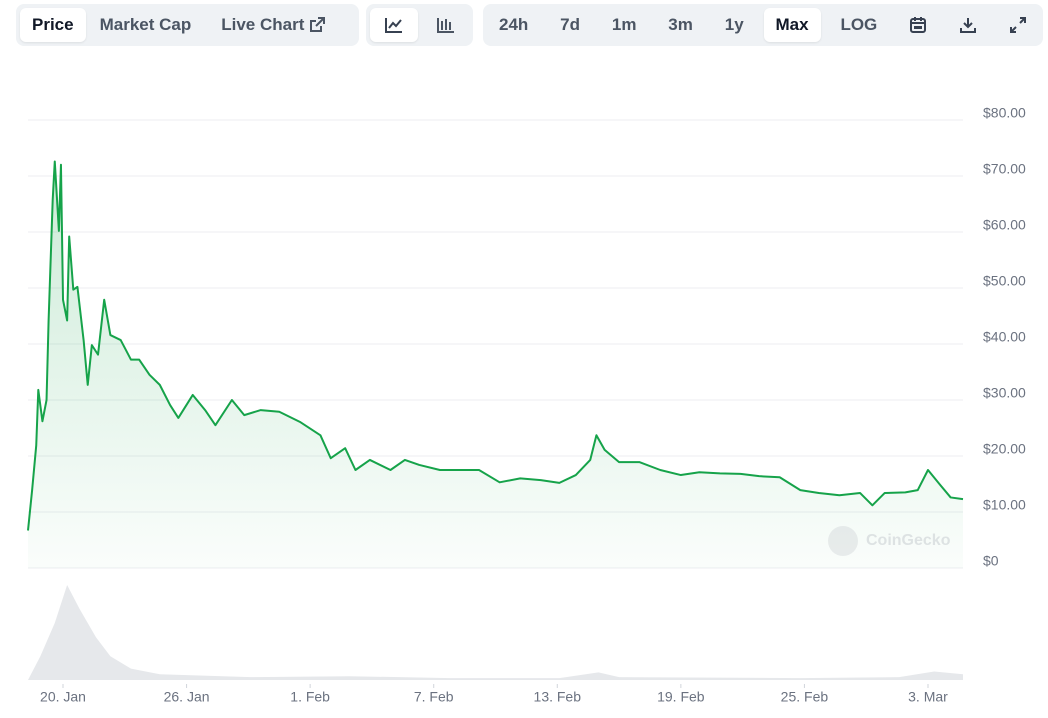 This screenshot has width=1048, height=718. What do you see at coordinates (63, 697) in the screenshot?
I see `x-tick-label: 20. Jan` at bounding box center [63, 697].